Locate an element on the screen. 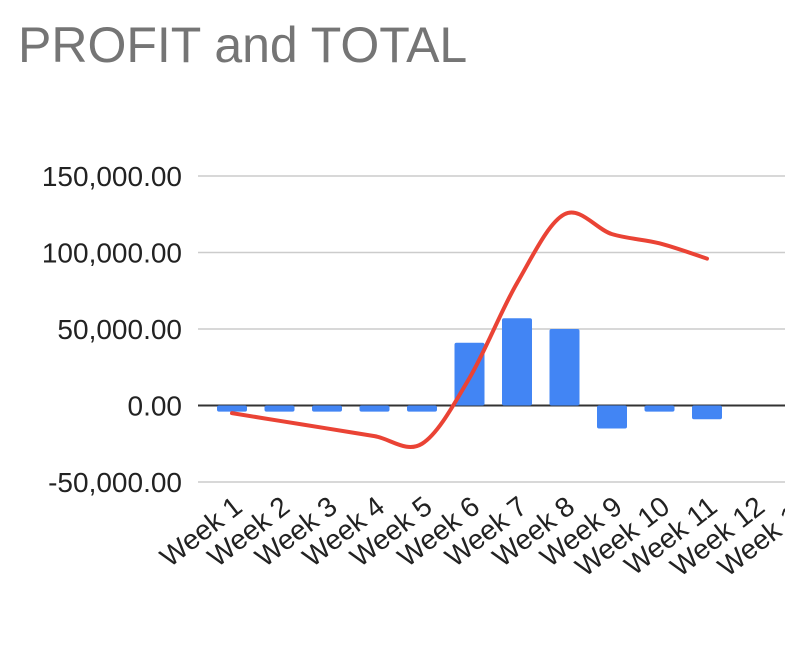 This screenshot has height=647, width=785. y-tick-label: 0.00 is located at coordinates (155, 406).